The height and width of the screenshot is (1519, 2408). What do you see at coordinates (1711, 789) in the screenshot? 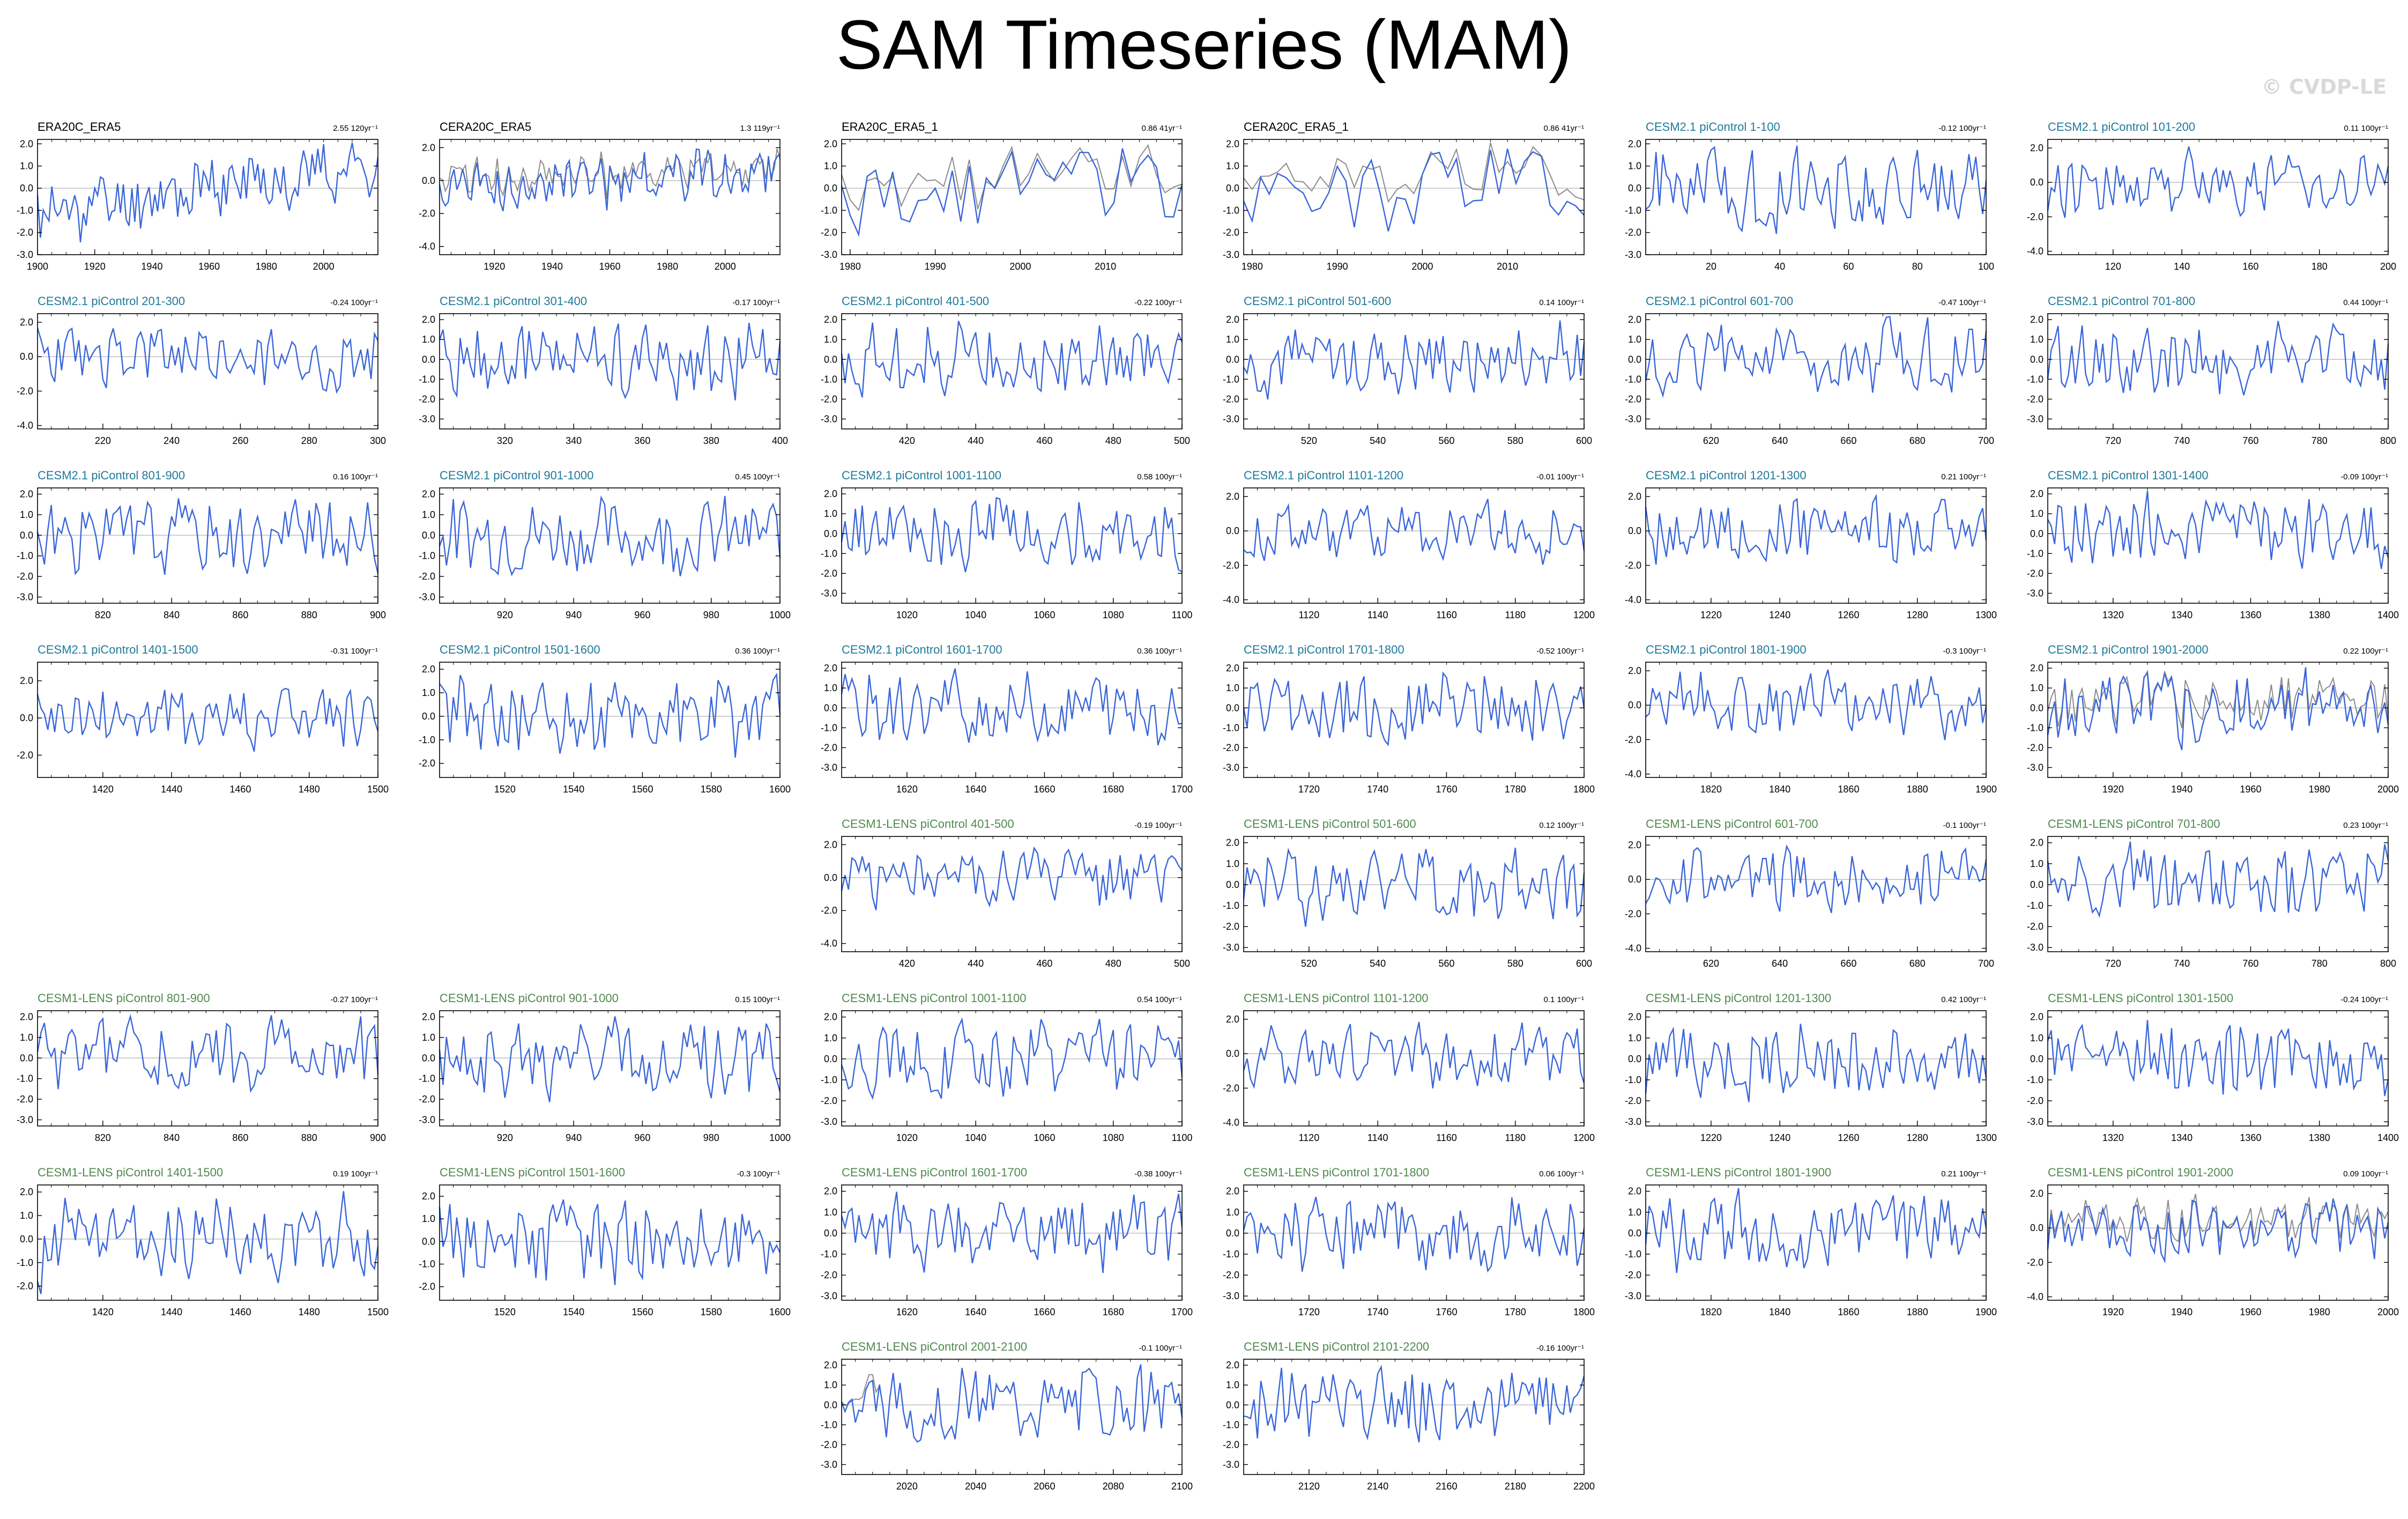
I see `x-tick-label: 1820` at bounding box center [1711, 789].